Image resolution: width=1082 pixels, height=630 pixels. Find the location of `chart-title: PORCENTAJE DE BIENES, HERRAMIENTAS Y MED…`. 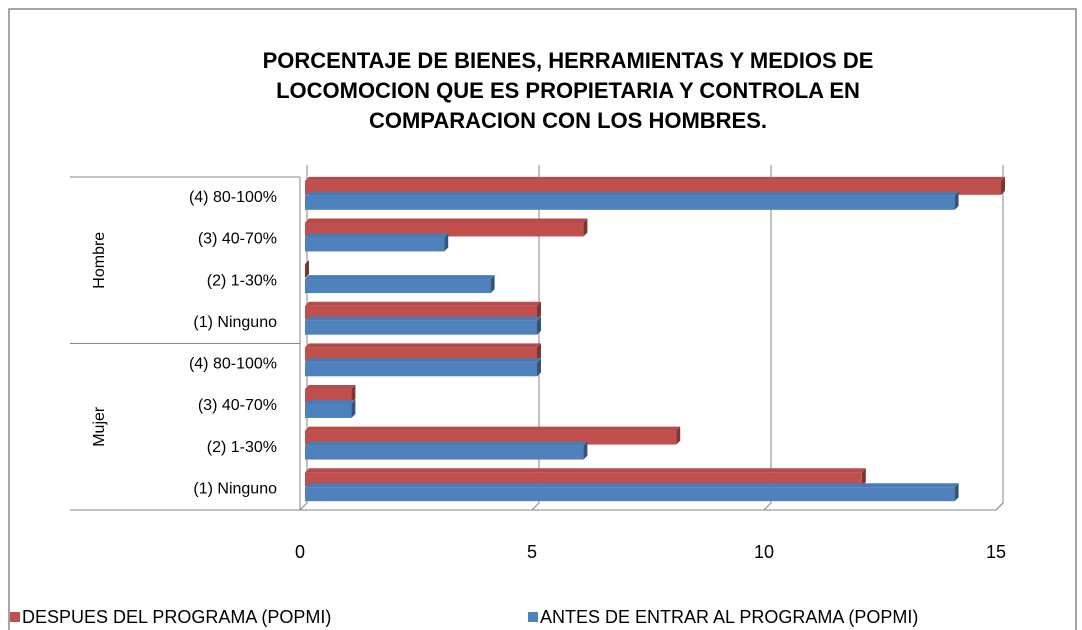

chart-title: PORCENTAJE DE BIENES, HERRAMIENTAS Y MED… is located at coordinates (568, 90).